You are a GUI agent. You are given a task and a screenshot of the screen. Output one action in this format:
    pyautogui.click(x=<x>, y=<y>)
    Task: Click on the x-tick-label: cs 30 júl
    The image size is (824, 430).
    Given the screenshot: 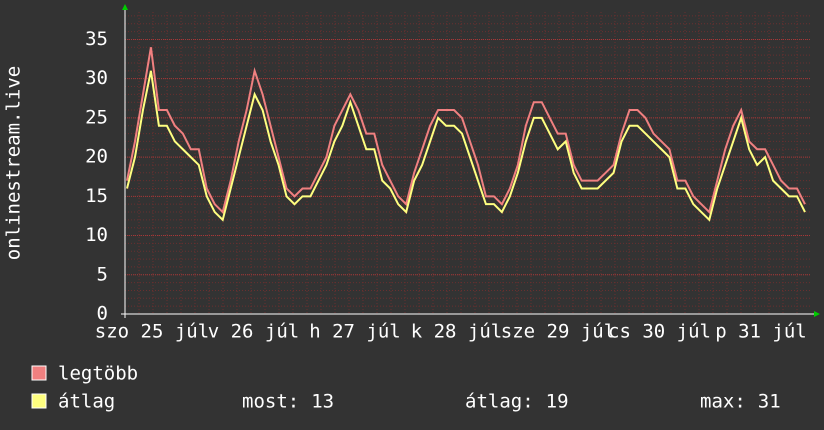 What is the action you would take?
    pyautogui.click(x=659, y=332)
    